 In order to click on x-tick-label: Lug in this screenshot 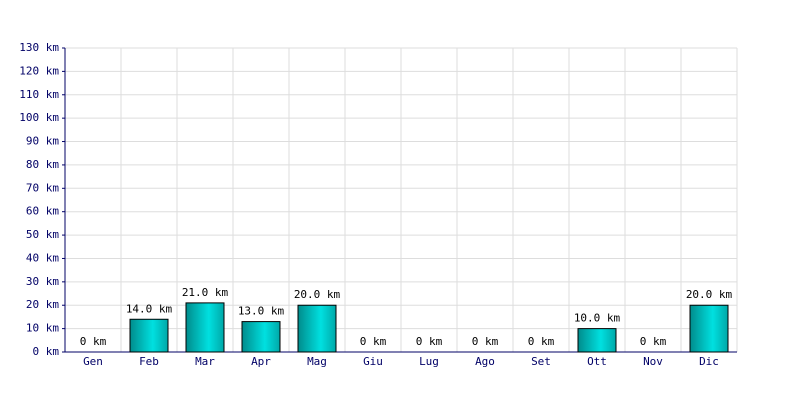, I will do `click(429, 361)`.